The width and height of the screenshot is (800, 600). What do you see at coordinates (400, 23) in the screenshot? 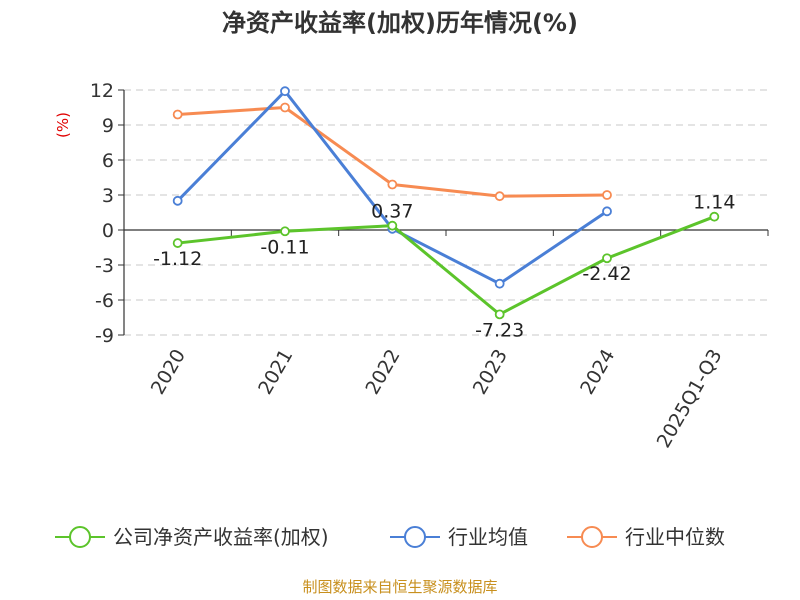
I see `chart-title: 净资产收益率(加权)历年情况(%)` at bounding box center [400, 23].